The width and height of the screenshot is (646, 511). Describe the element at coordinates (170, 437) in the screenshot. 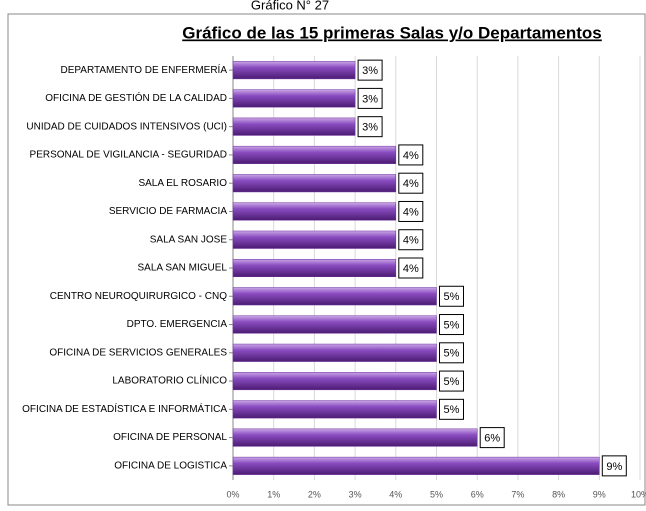

I see `y-tick-label: OFICINA DE PERSONAL` at that location.